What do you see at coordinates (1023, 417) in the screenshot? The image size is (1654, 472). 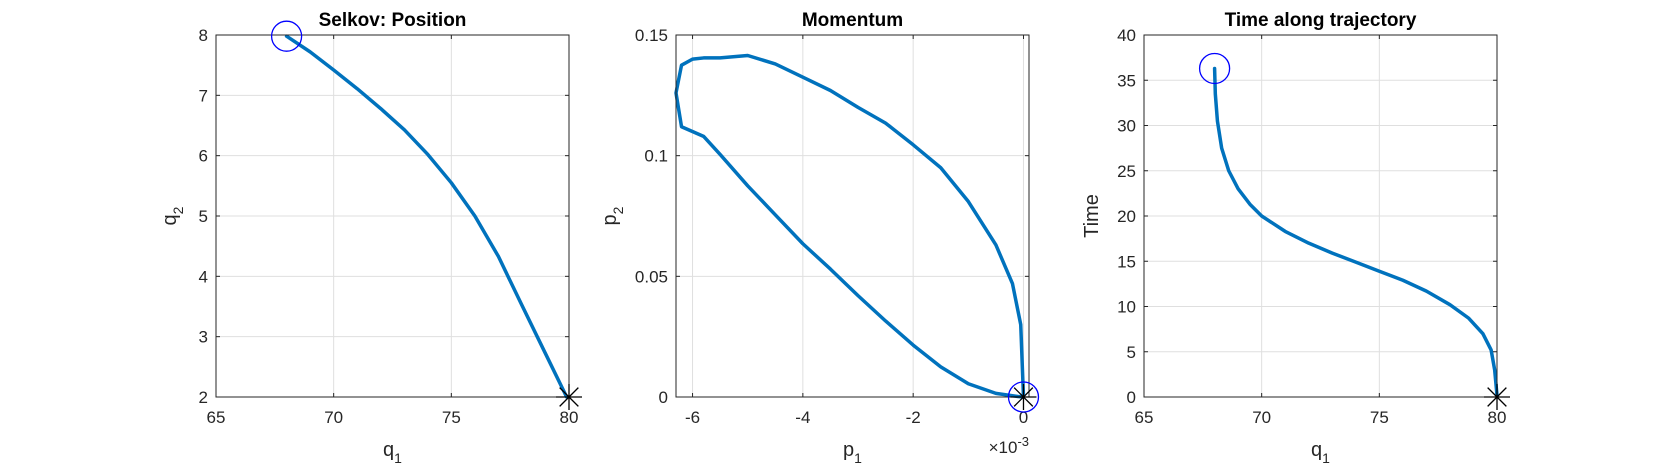 I see `x-tick-label: 0` at bounding box center [1023, 417].